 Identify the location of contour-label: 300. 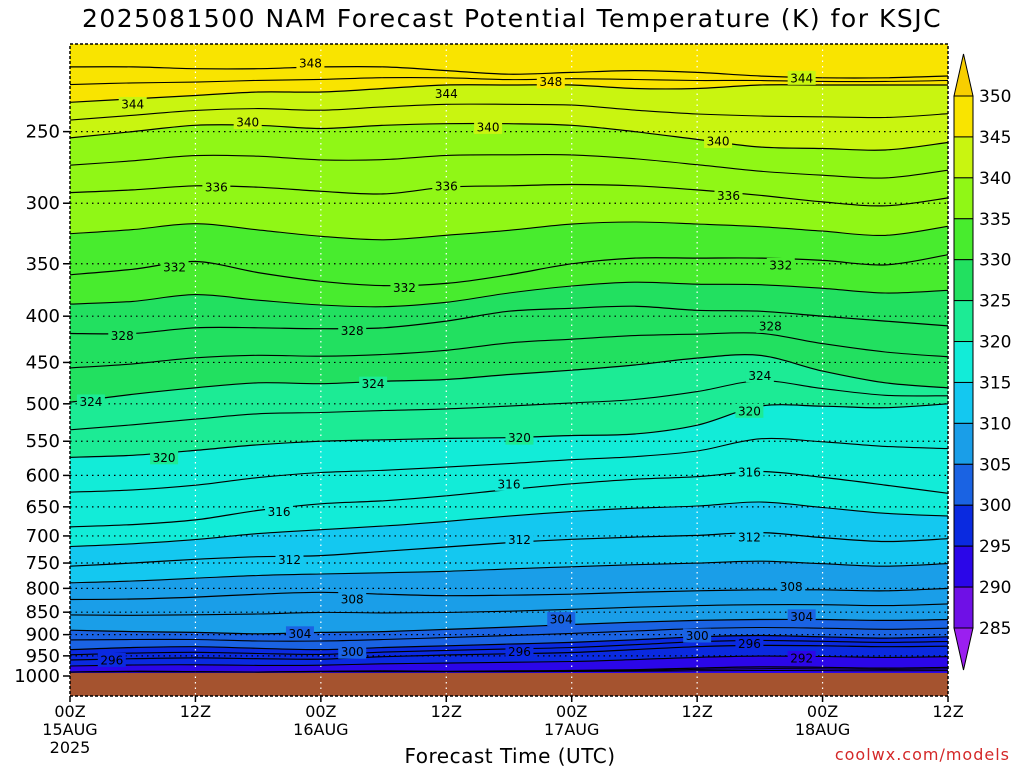
(697, 636).